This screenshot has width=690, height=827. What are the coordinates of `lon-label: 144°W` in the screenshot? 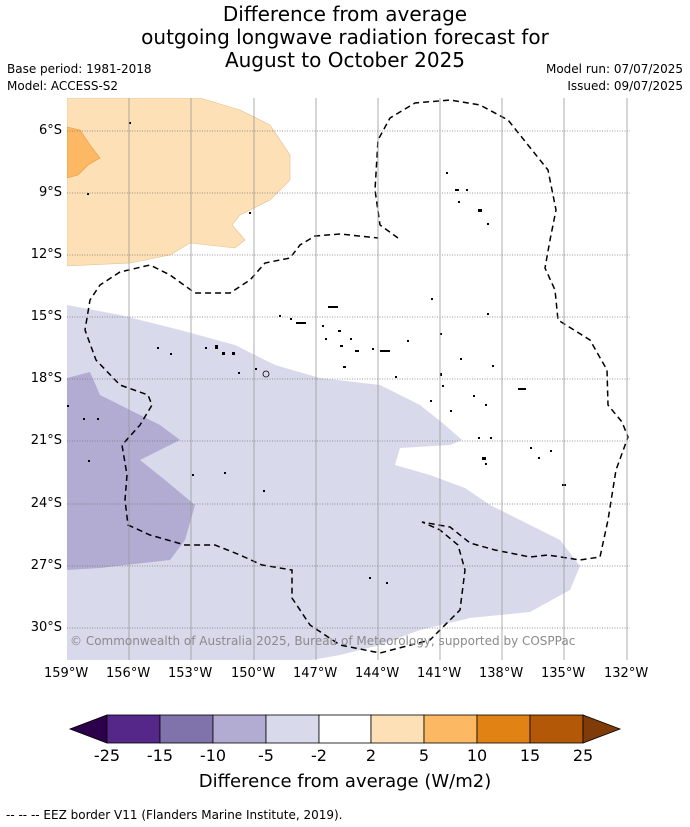 It's located at (377, 673).